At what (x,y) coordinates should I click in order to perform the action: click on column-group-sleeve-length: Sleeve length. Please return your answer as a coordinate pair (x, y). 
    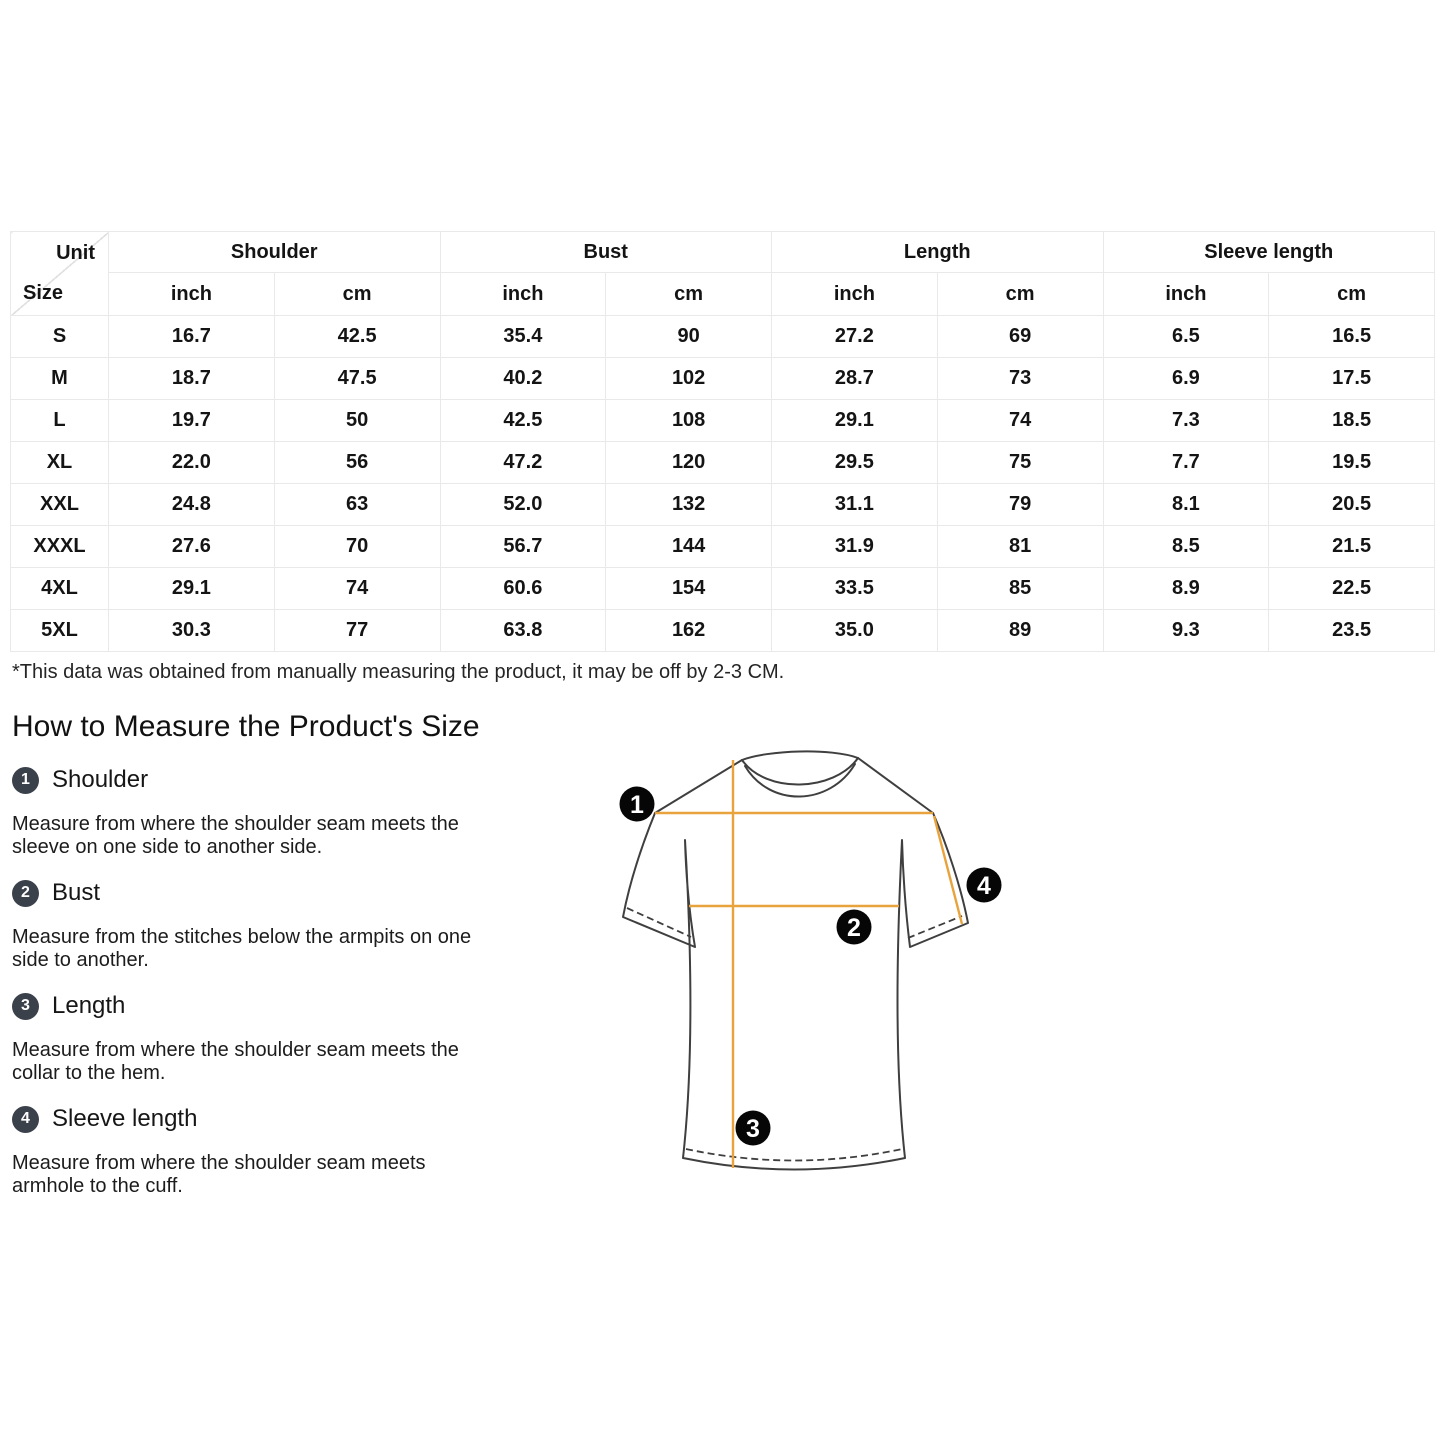
    Looking at the image, I should click on (1268, 252).